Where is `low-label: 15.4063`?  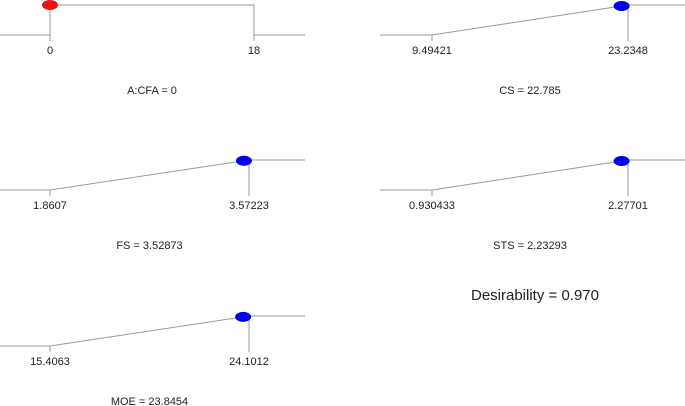
low-label: 15.4063 is located at coordinates (50, 362).